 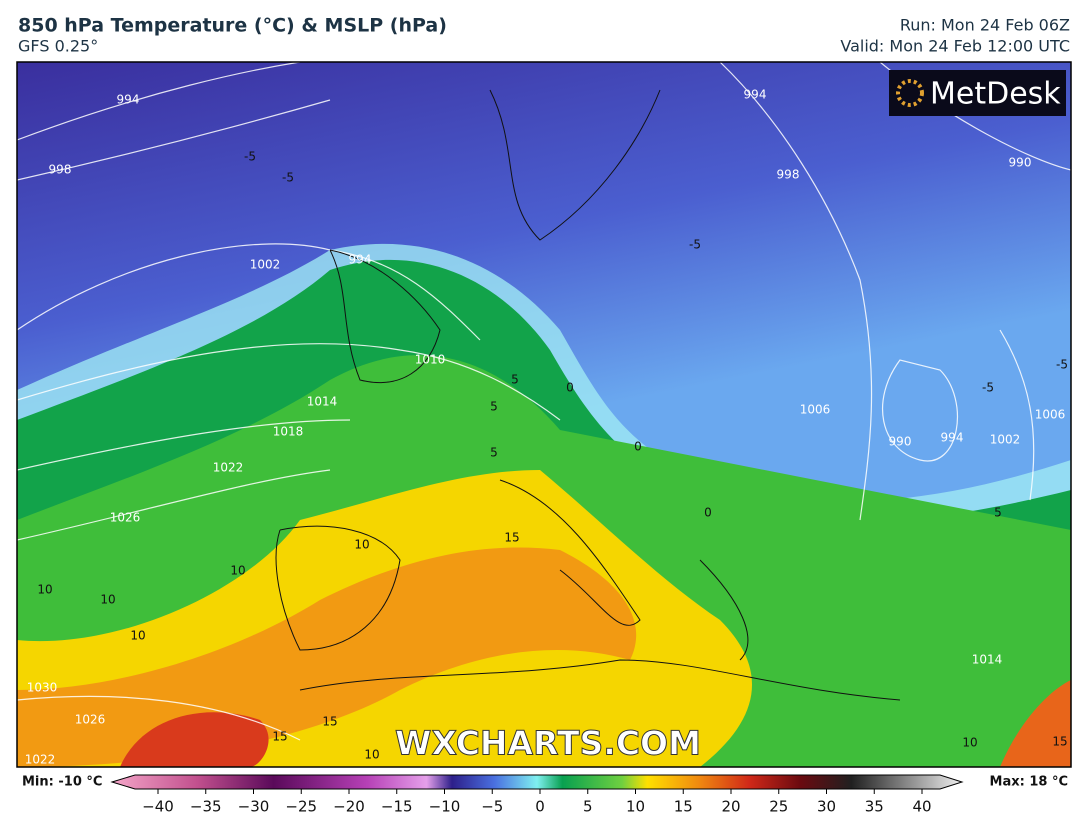 What do you see at coordinates (548, 743) in the screenshot?
I see `watermark: WXCHARTS.COM` at bounding box center [548, 743].